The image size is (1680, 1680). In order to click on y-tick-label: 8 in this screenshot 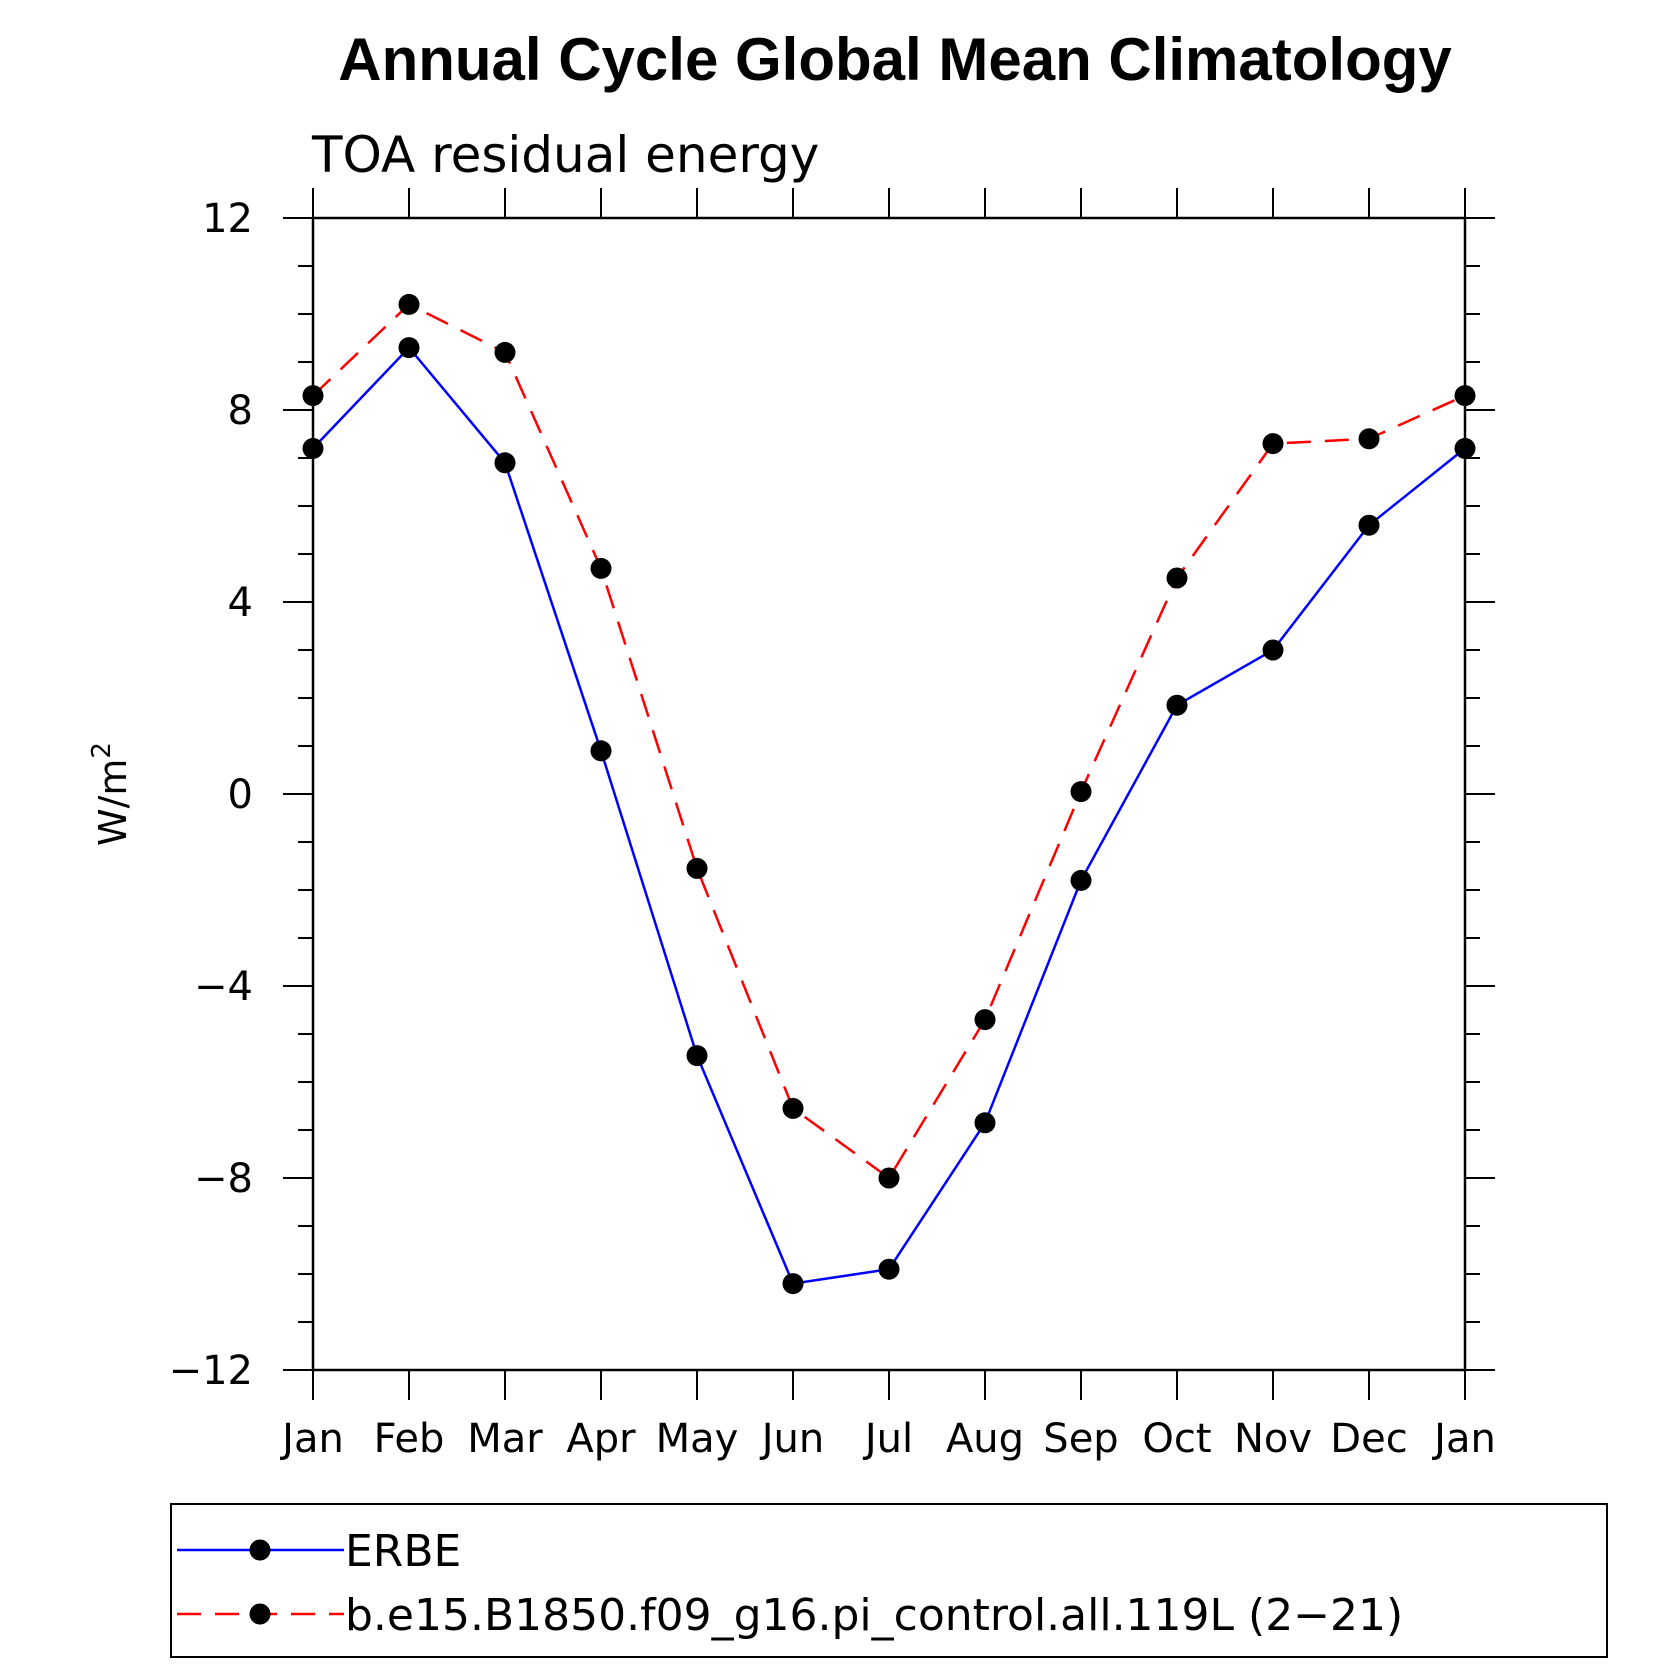, I will do `click(240, 411)`.